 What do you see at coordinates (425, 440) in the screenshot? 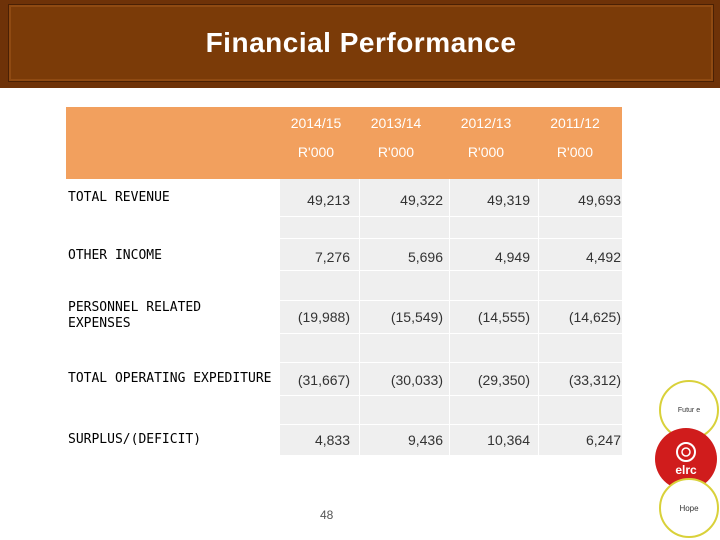
I see `table-cell: 9,436` at bounding box center [425, 440].